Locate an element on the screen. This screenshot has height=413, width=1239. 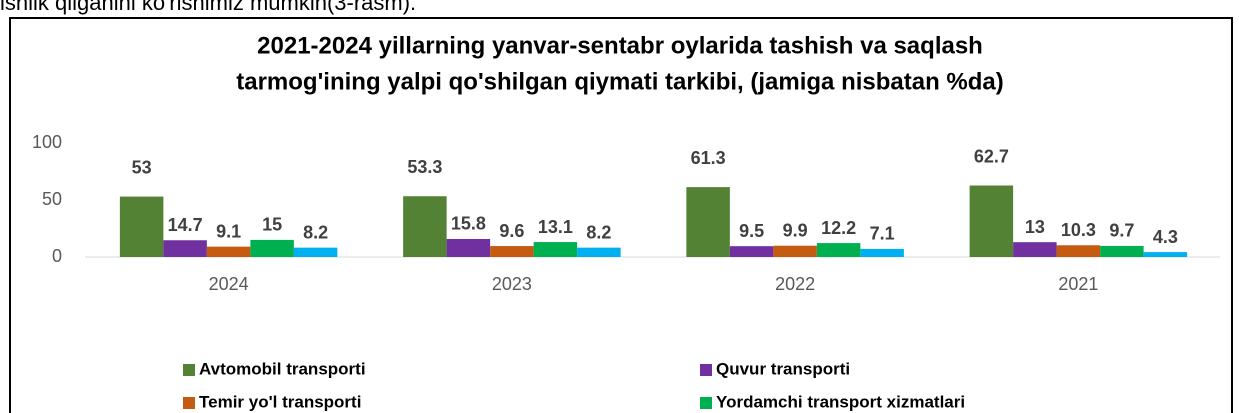
data-label: 4.3 is located at coordinates (1165, 237).